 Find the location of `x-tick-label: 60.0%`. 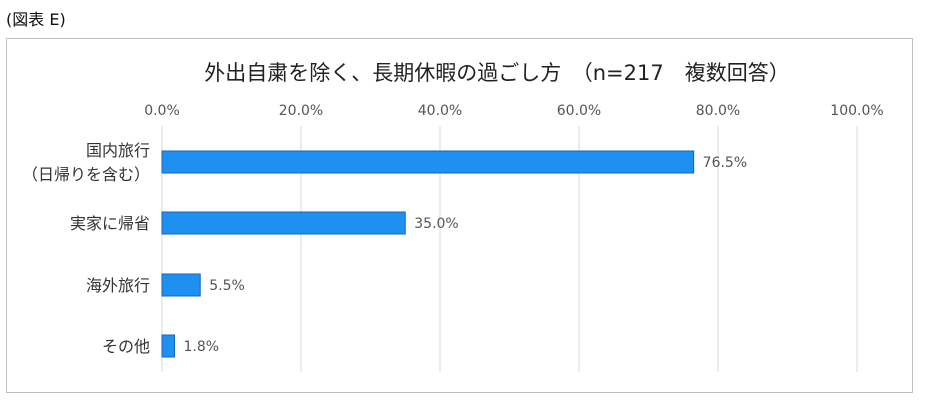

x-tick-label: 60.0% is located at coordinates (579, 111).